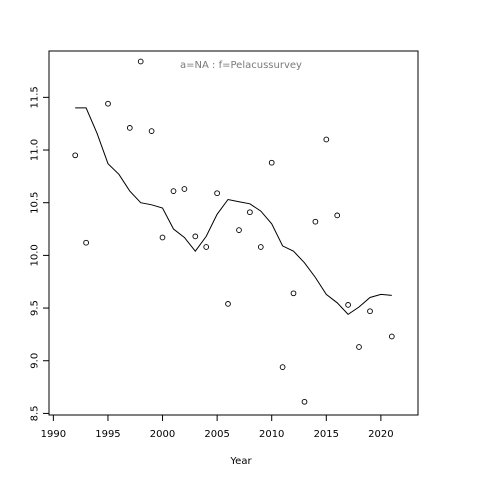  I want to click on x-tick-label: 2005, so click(216, 434).